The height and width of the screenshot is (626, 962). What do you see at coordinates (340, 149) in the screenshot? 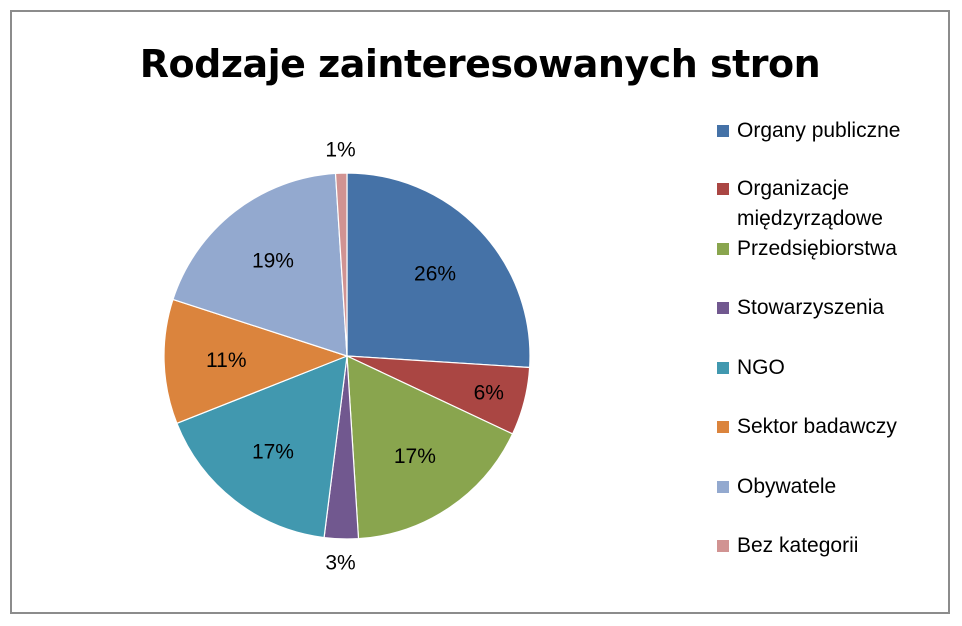
I see `data-label-bez-kategorii: 1%` at bounding box center [340, 149].